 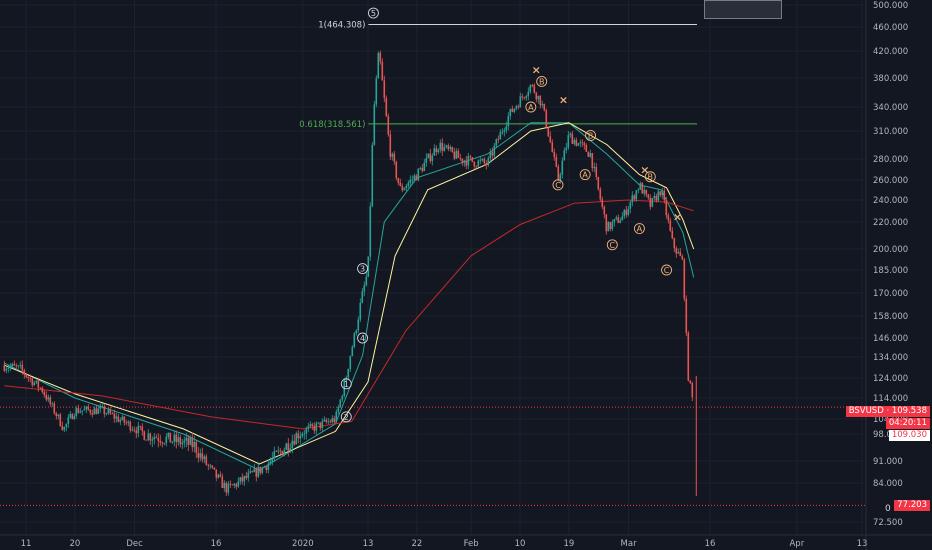 I want to click on y-tick-label: 91.000, so click(x=888, y=462).